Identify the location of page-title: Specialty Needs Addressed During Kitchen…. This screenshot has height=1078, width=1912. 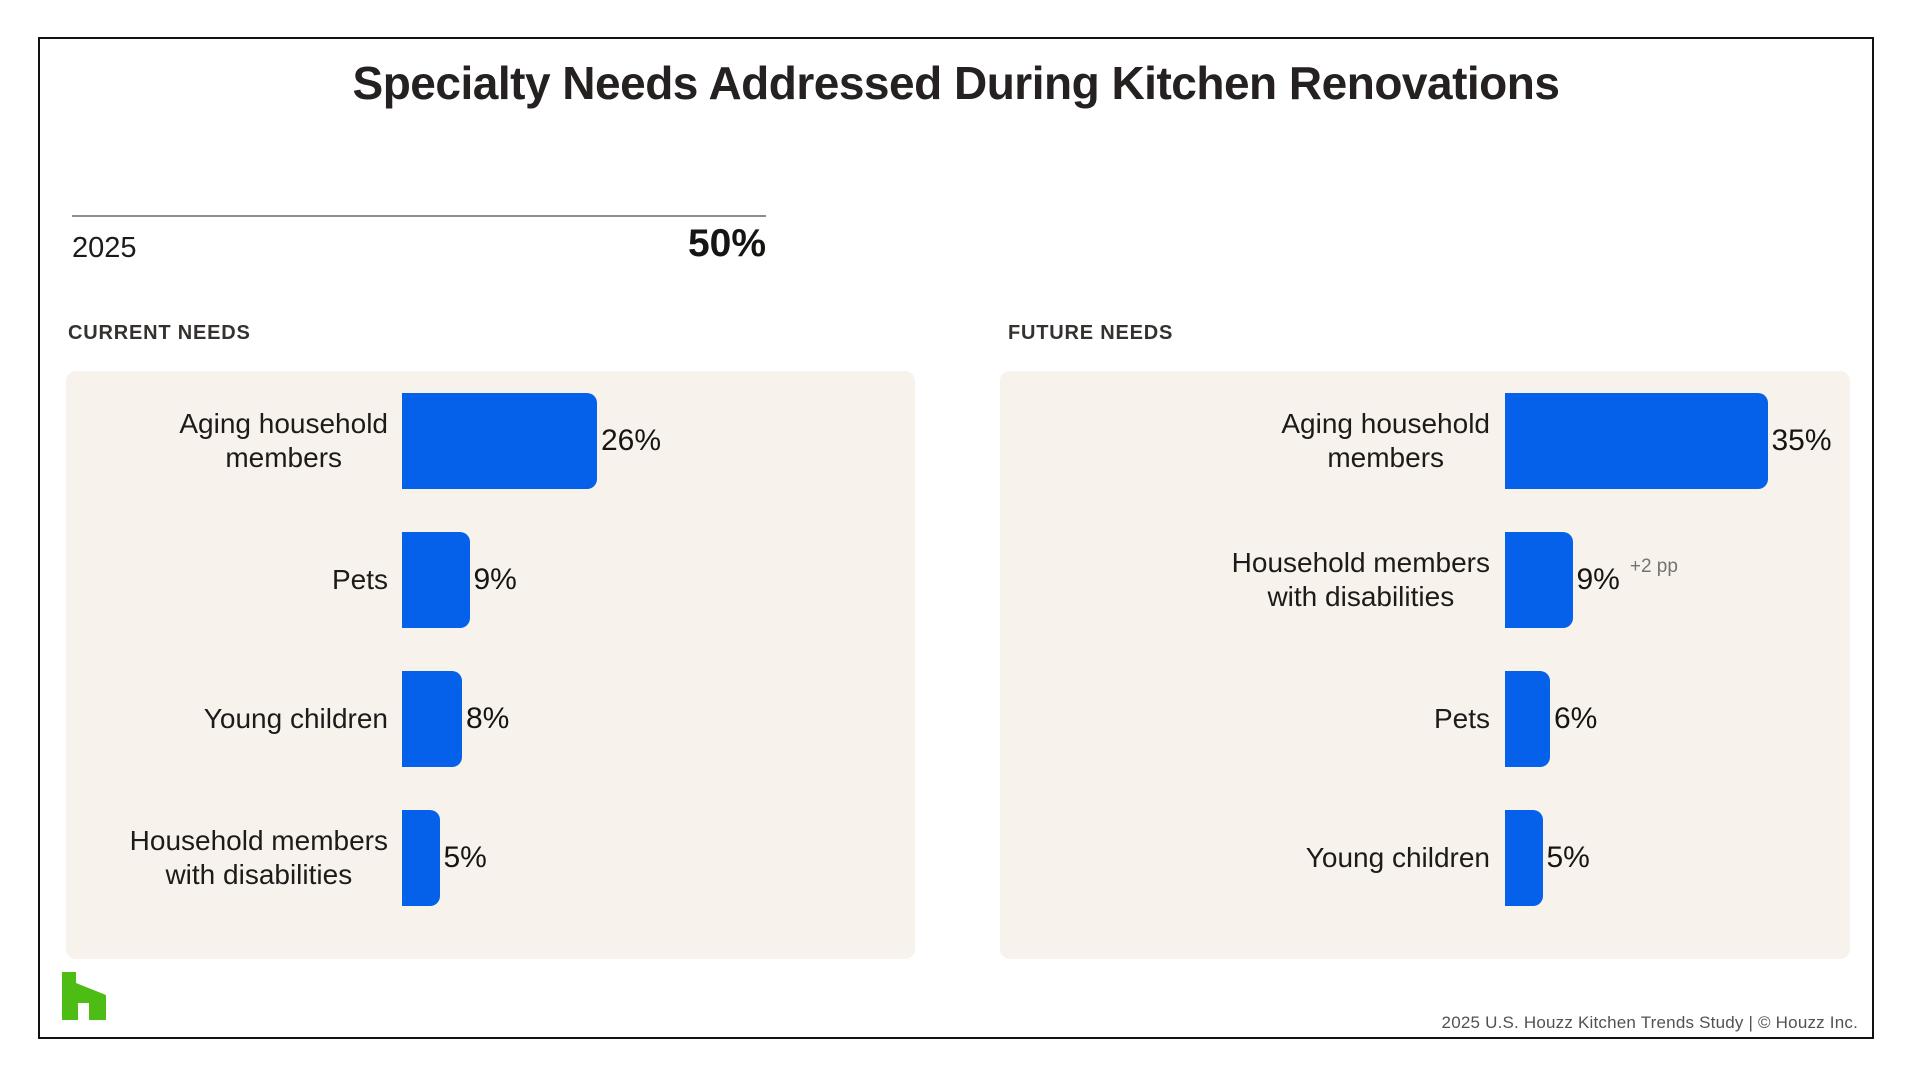
(956, 83).